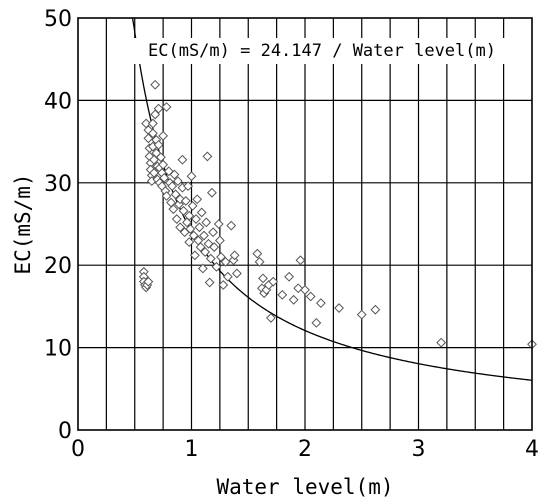 This screenshot has width=542, height=501. Describe the element at coordinates (58, 349) in the screenshot. I see `y-tick-label: 10` at that location.